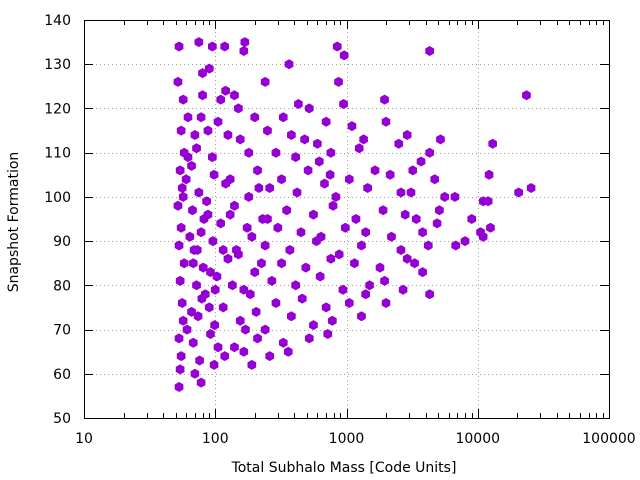 This screenshot has height=480, width=640. What do you see at coordinates (62, 286) in the screenshot?
I see `y-tick-label: 80` at bounding box center [62, 286].